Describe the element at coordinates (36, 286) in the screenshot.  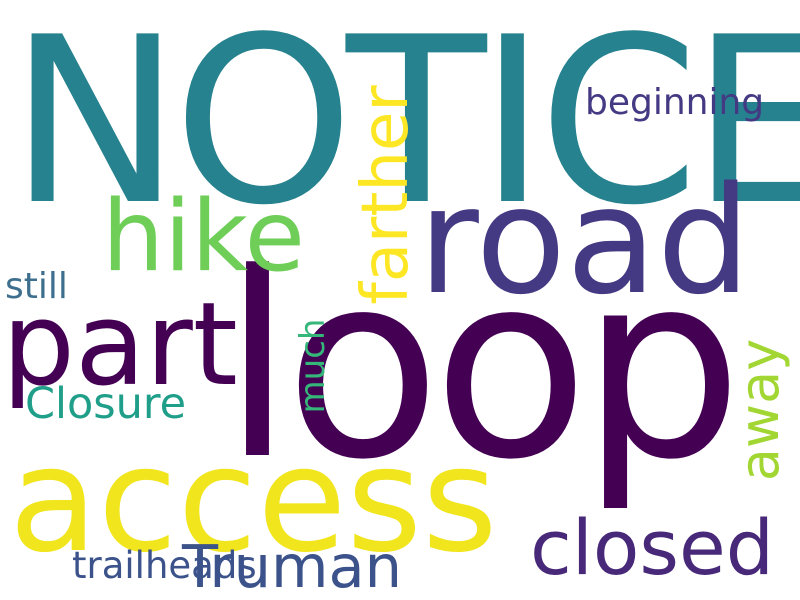
I see `word-trailheads: still` at that location.